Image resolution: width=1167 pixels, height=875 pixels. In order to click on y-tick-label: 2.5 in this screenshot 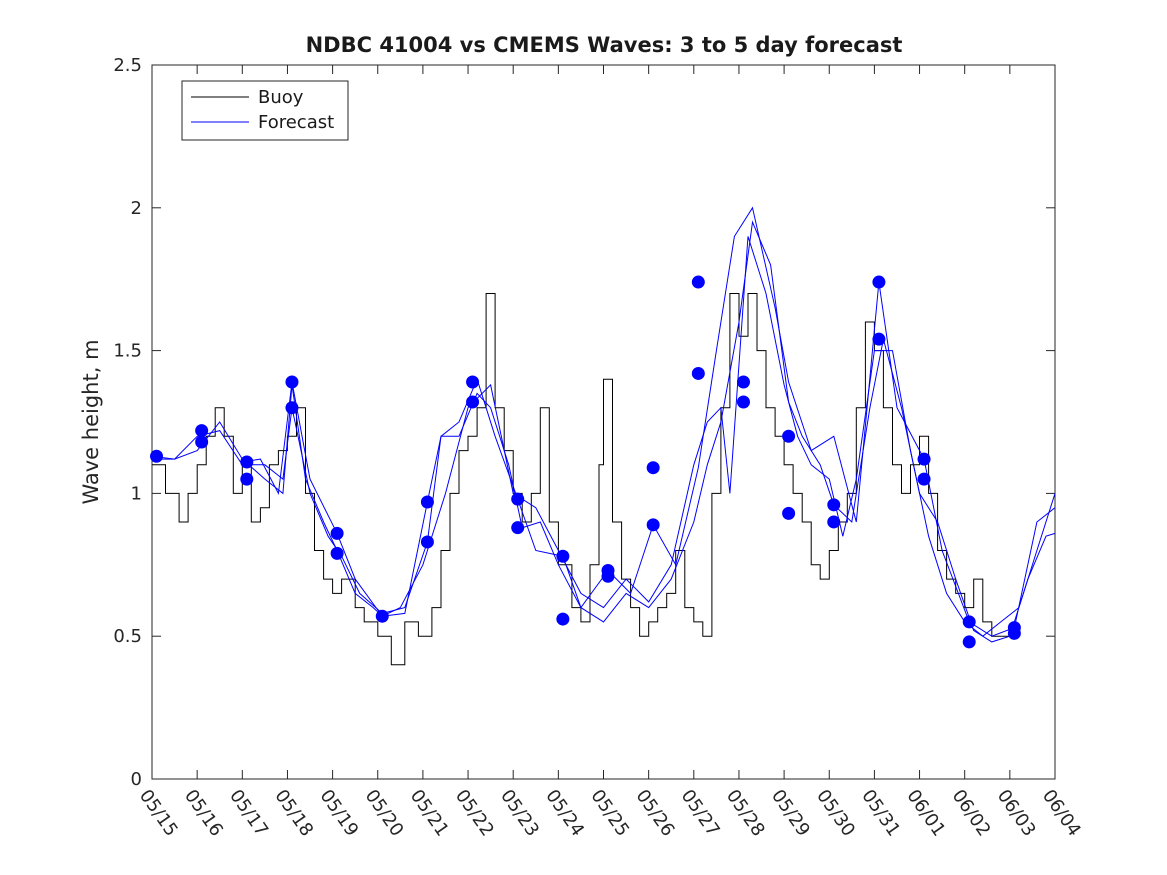, I will do `click(127, 65)`.